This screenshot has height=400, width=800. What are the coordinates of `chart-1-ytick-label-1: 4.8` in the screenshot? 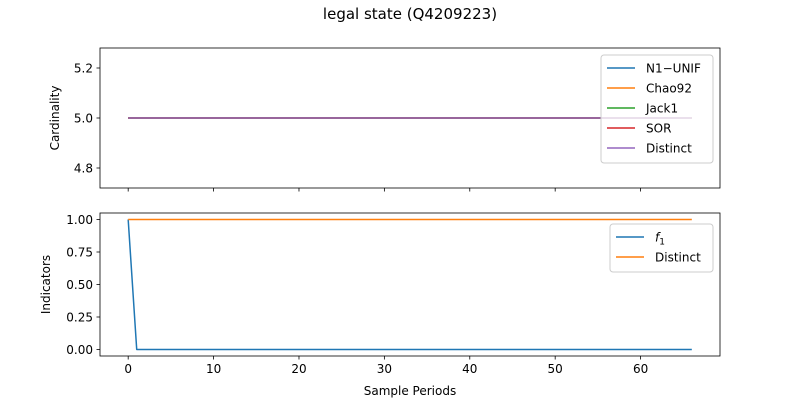 It's located at (83, 169).